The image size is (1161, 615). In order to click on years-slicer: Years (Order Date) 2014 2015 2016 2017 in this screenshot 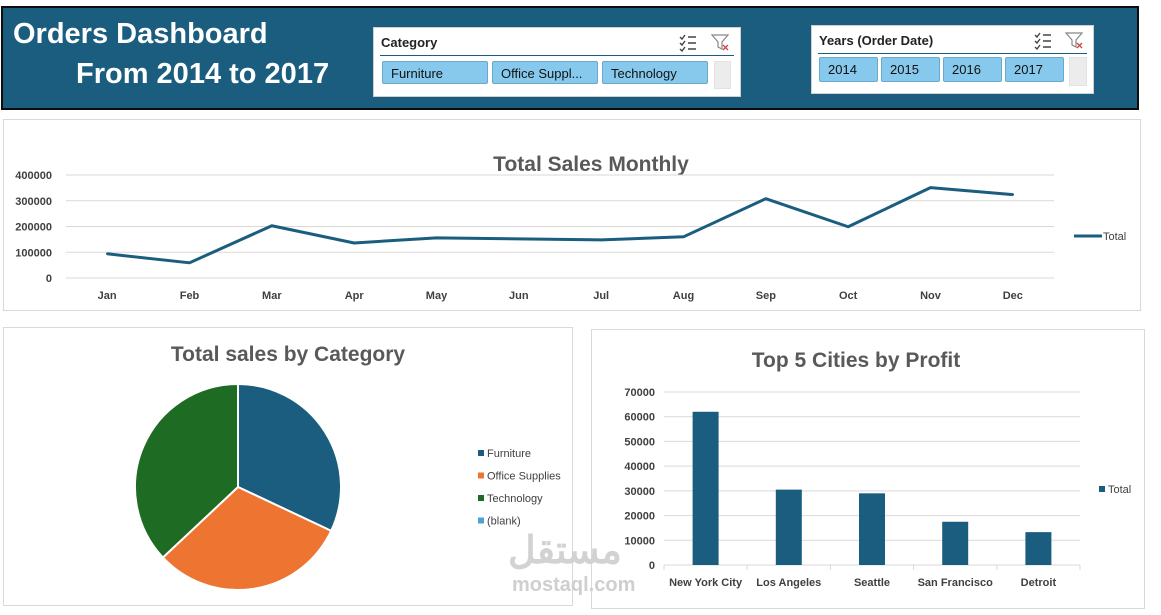, I will do `click(952, 59)`.